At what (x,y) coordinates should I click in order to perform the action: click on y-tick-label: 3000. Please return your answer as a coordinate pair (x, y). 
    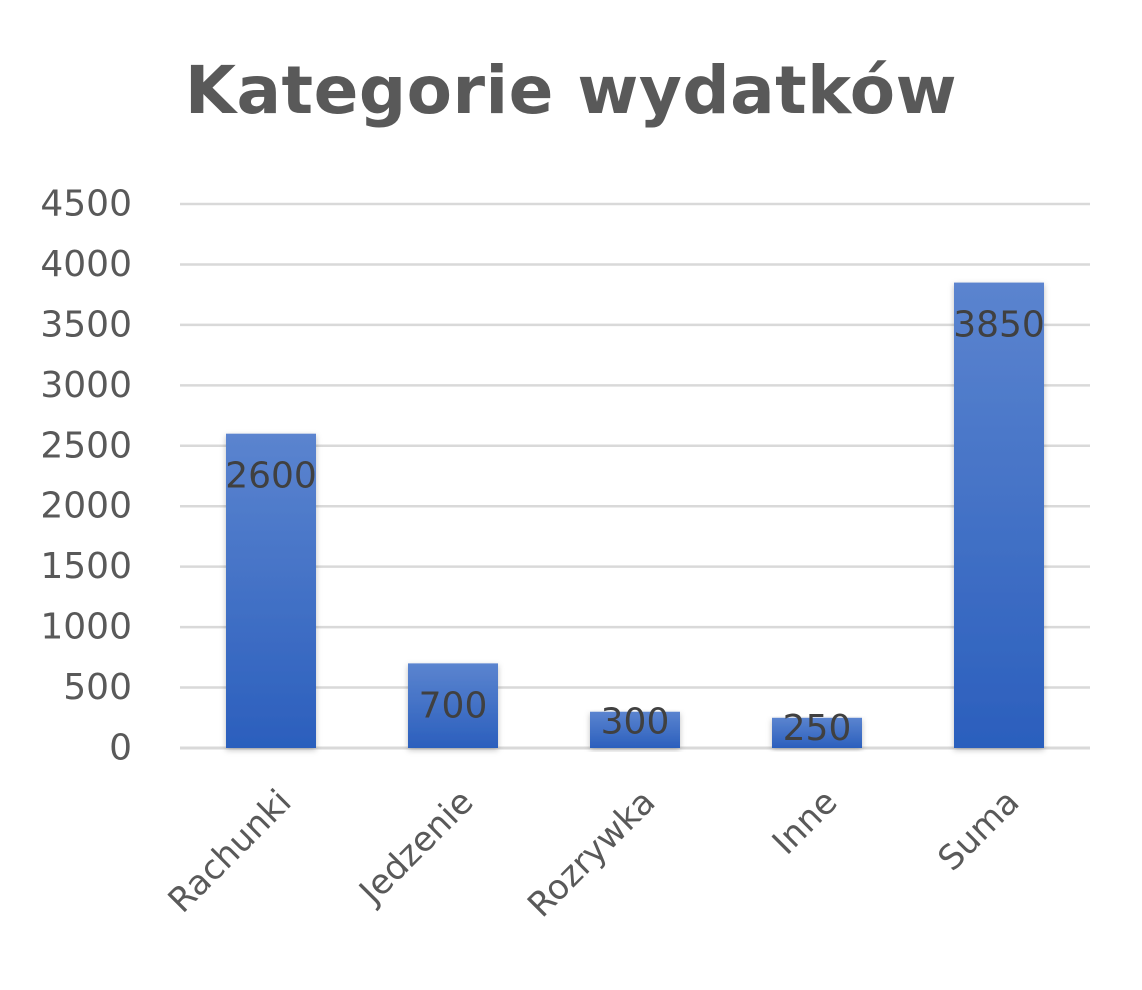
    Looking at the image, I should click on (86, 385).